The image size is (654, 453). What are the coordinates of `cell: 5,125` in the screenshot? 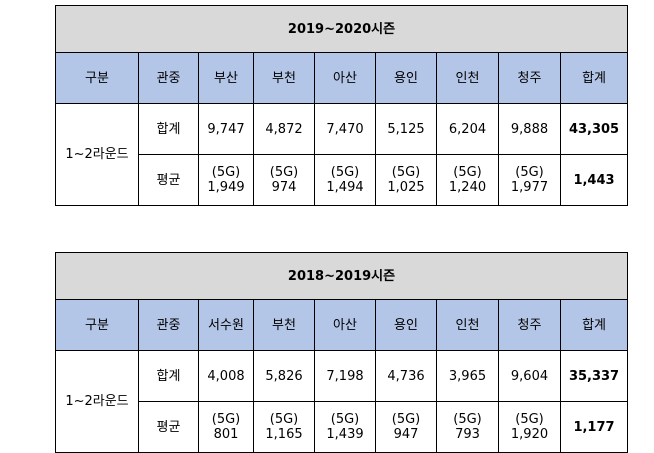 It's located at (406, 129).